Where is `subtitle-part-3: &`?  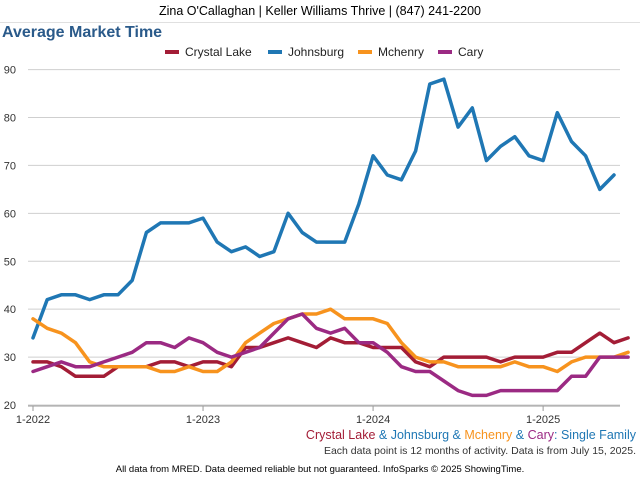
subtitle-part-3: & is located at coordinates (457, 435).